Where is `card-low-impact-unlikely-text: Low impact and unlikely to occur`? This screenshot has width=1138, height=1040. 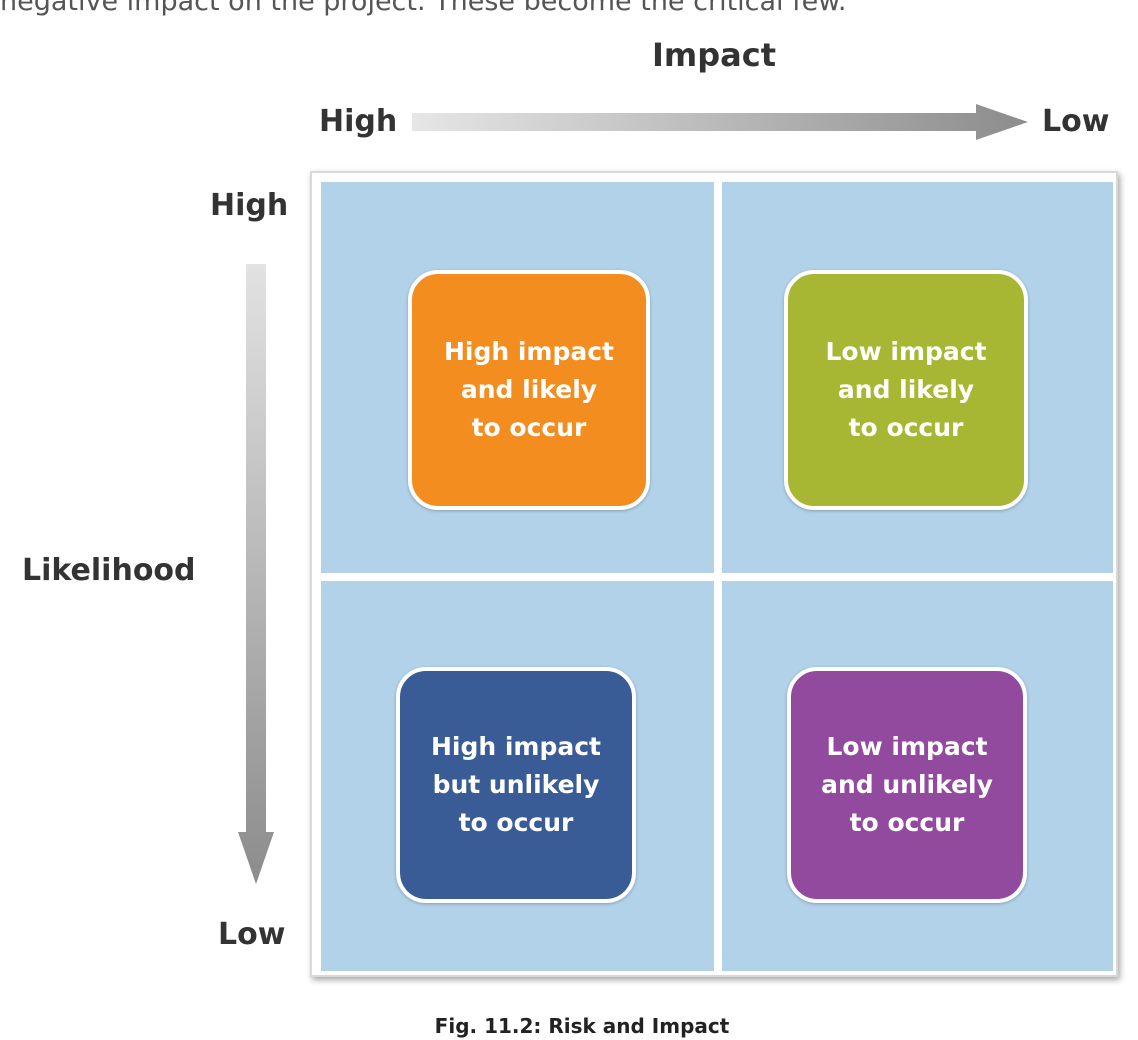
card-low-impact-unlikely-text: Low impact and unlikely to occur is located at coordinates (907, 784).